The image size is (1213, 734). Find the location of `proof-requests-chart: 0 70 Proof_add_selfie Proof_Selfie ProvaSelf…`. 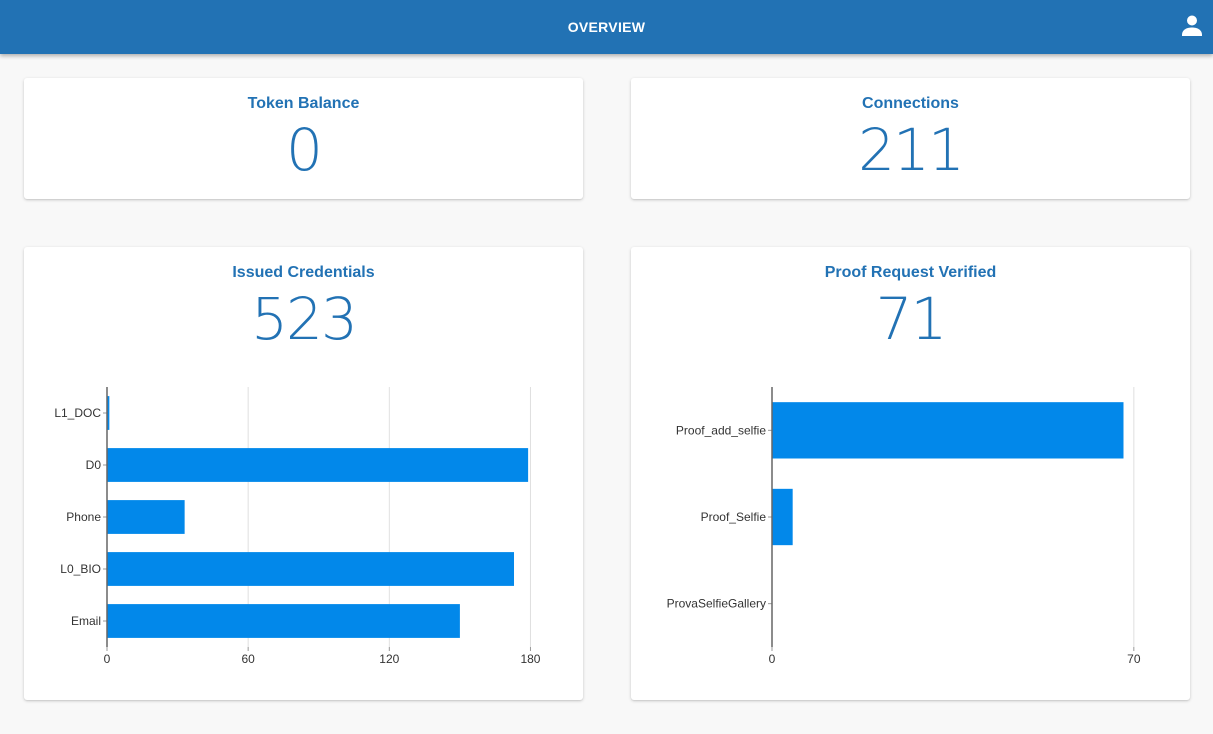

proof-requests-chart: 0 70 Proof_add_selfie Proof_Selfie ProvaSelf… is located at coordinates (904, 526).